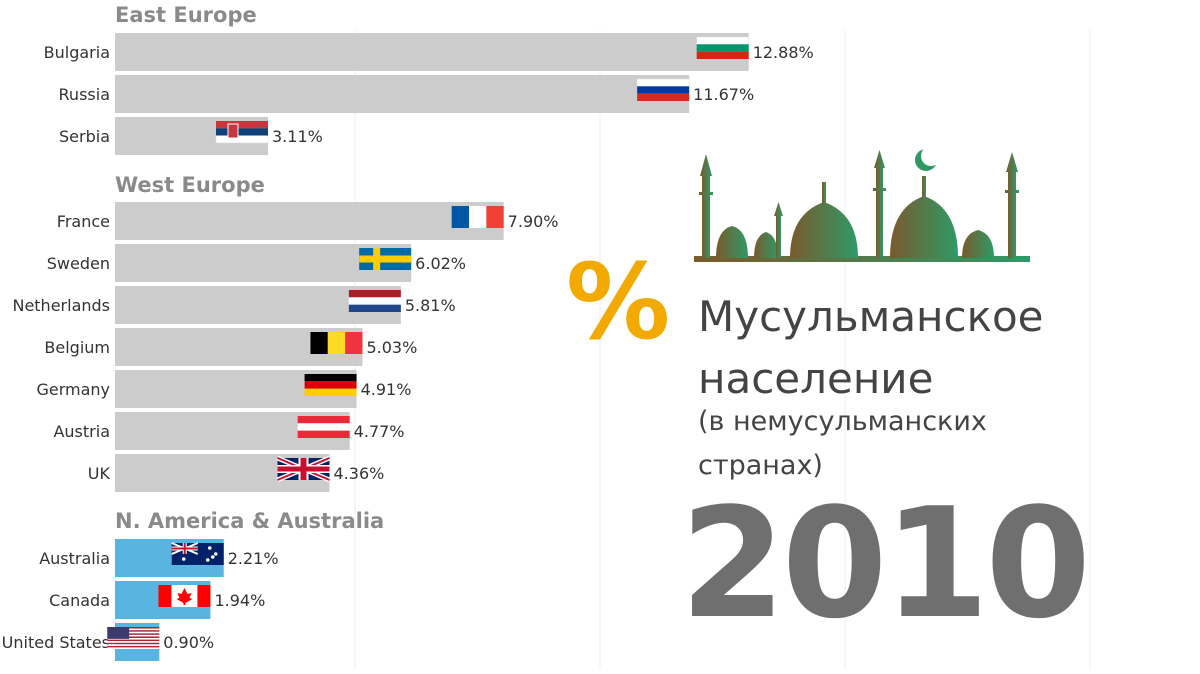 This screenshot has width=1200, height=674. What do you see at coordinates (816, 378) in the screenshot?
I see `title-line-2: население` at bounding box center [816, 378].